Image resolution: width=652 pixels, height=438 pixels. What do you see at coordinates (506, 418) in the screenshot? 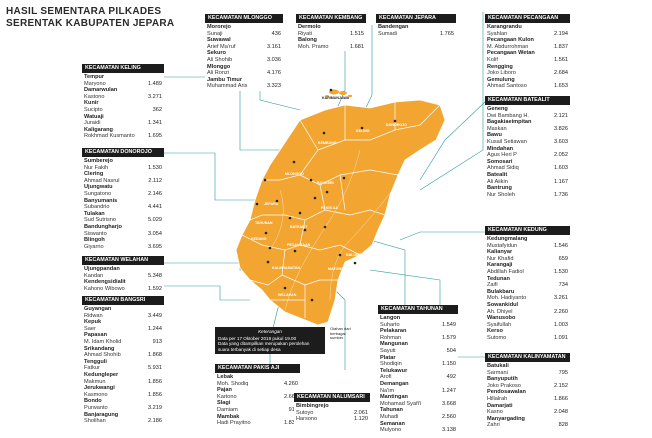
I see `village-name: Manyargading` at bounding box center [506, 418].